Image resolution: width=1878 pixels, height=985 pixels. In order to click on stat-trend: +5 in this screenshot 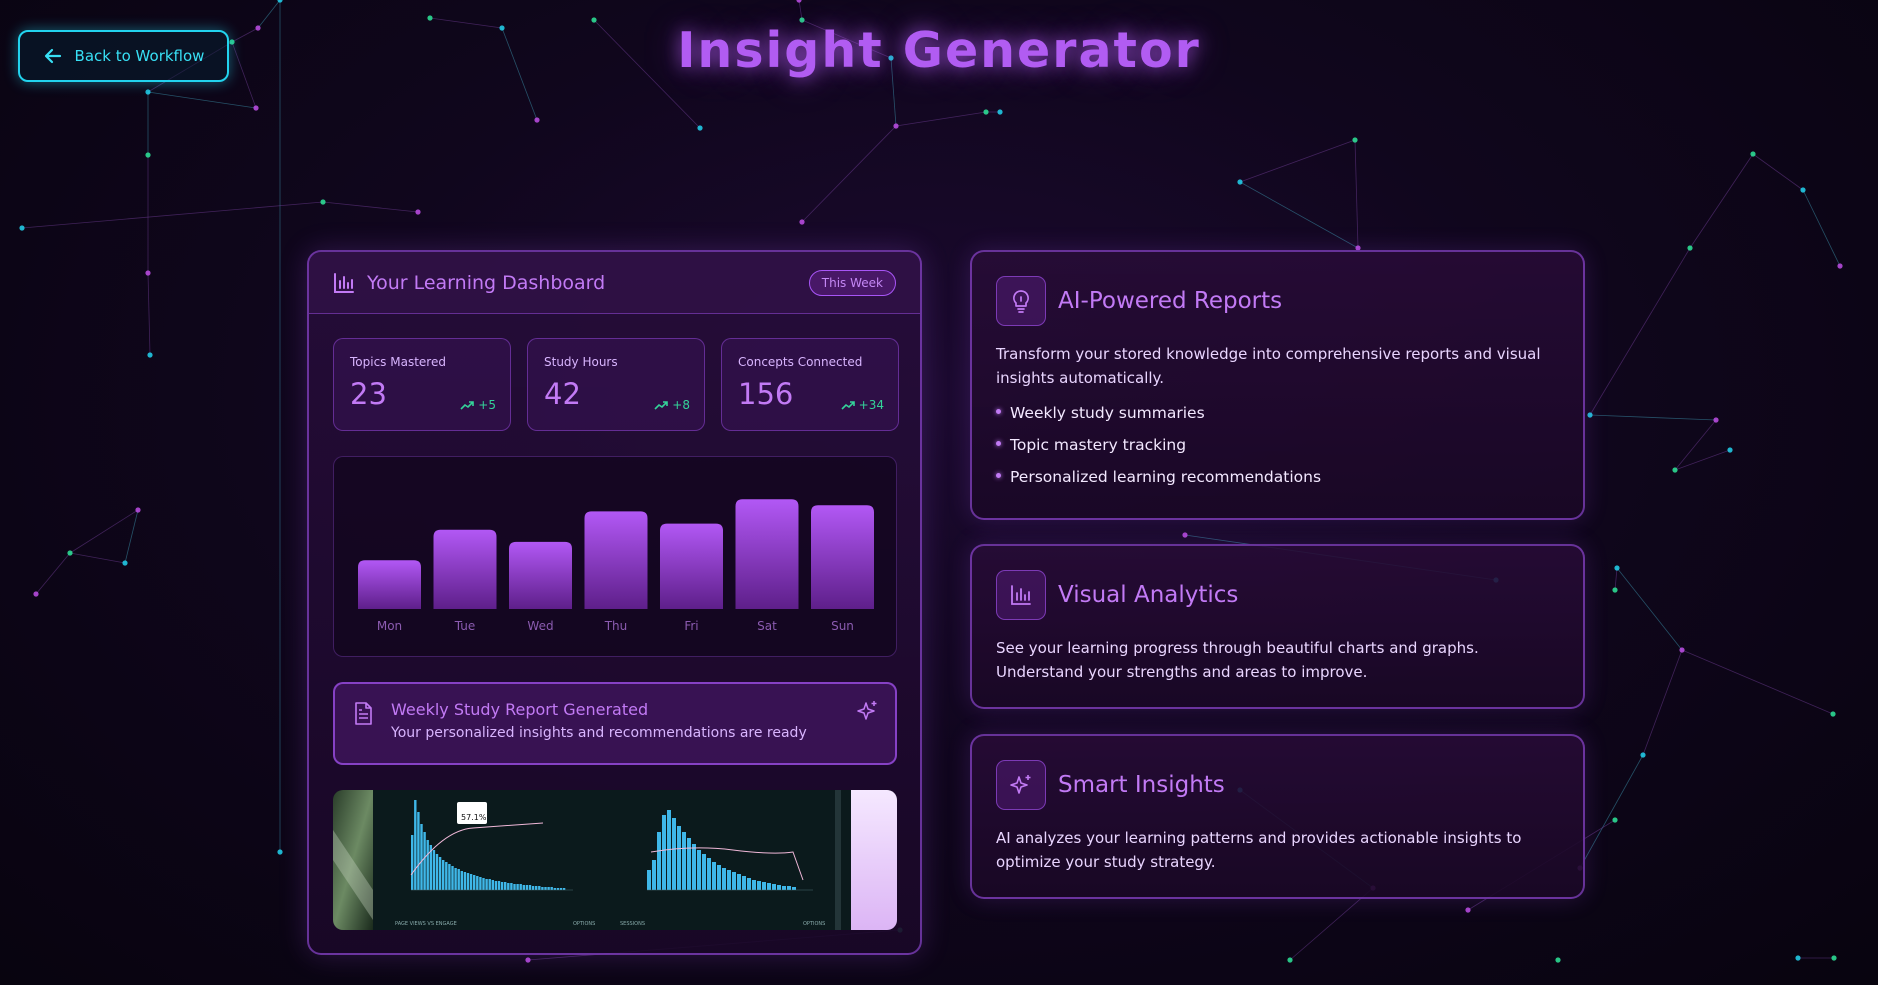, I will do `click(478, 405)`.